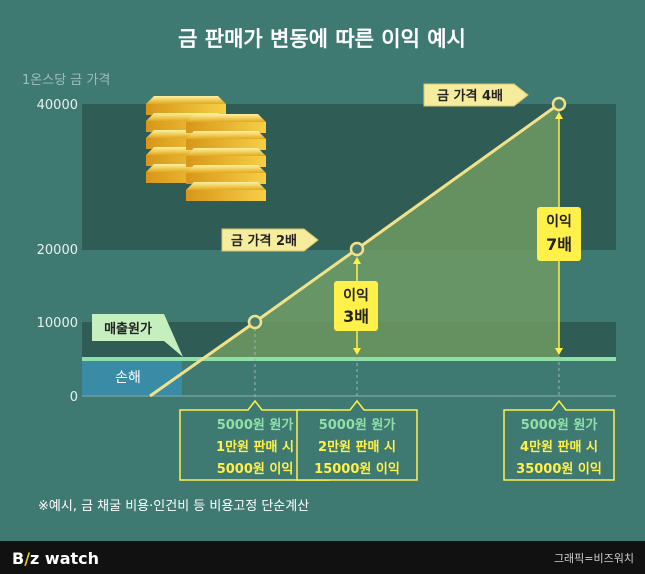  I want to click on profit-note-3x-line1: 이익, so click(356, 295).